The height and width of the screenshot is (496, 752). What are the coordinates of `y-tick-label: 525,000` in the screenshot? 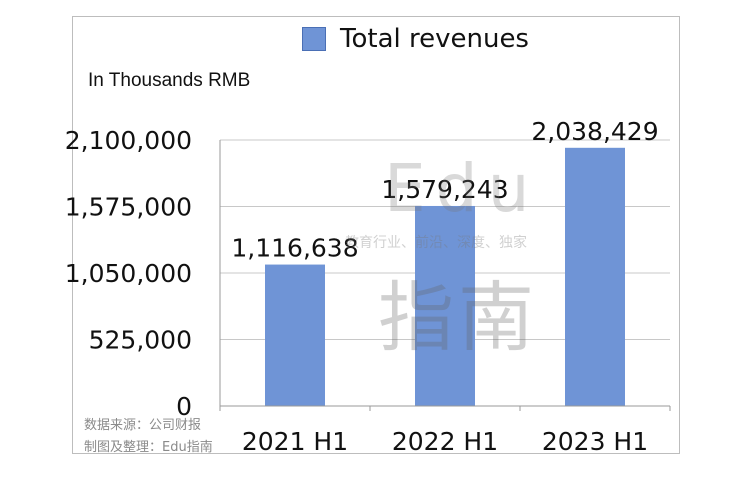 It's located at (140, 340).